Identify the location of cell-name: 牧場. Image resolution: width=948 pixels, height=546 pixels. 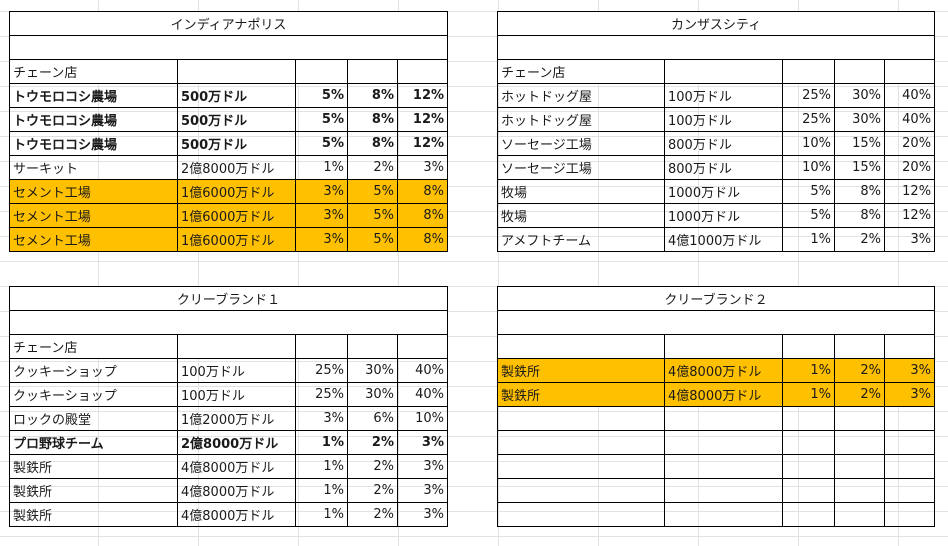
(581, 215).